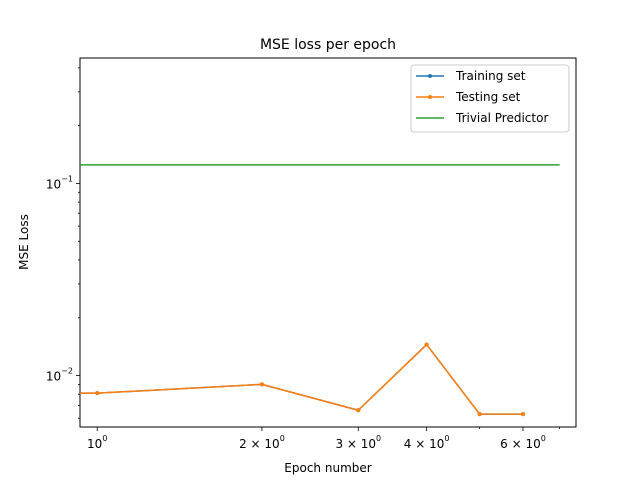 This screenshot has width=640, height=480. What do you see at coordinates (327, 468) in the screenshot?
I see `x-axis-label: Epoch number` at bounding box center [327, 468].